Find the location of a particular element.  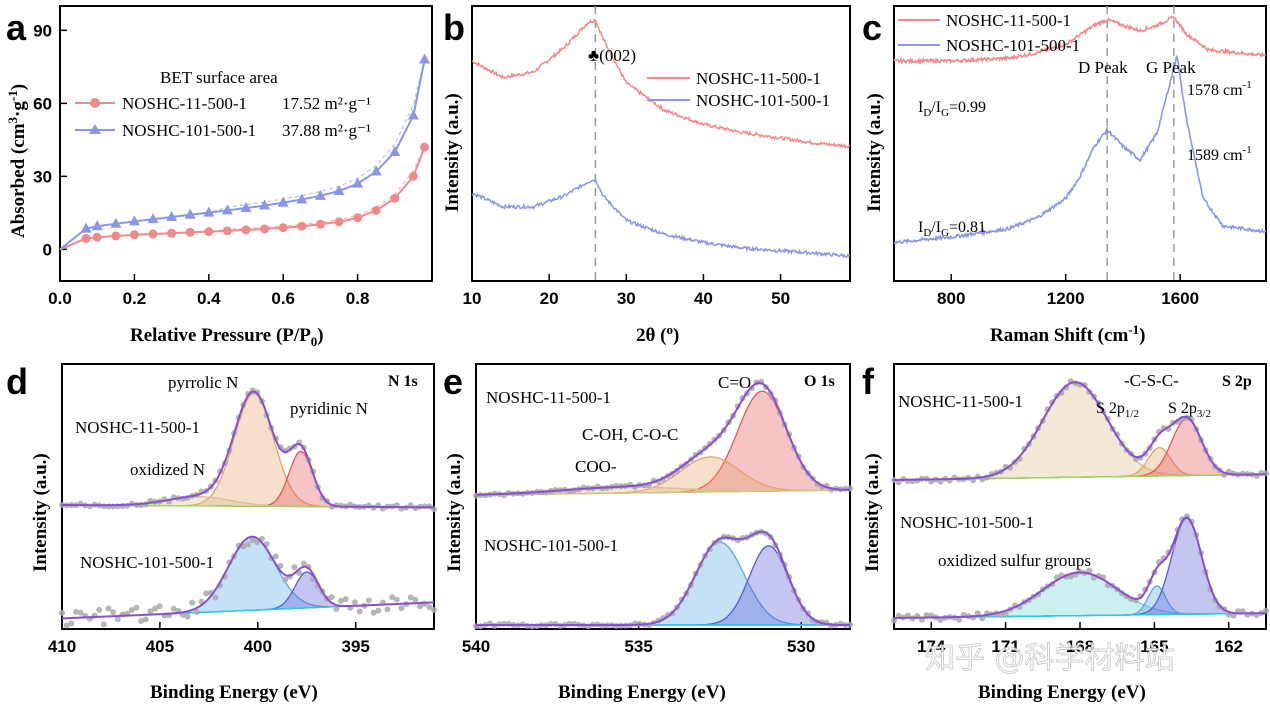

label-e-11: NOSHC-11-500-1 is located at coordinates (548, 397).